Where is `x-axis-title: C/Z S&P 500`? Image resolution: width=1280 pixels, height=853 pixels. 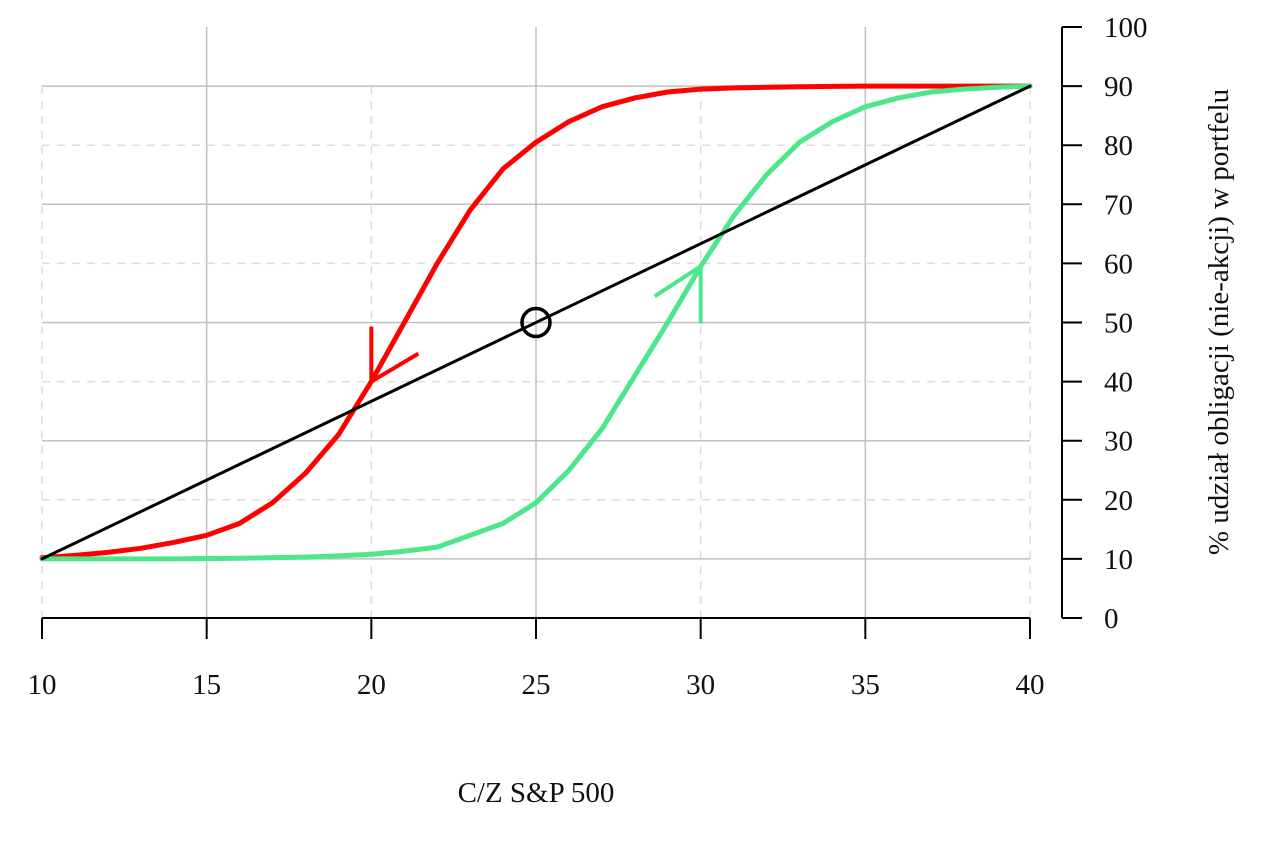 x-axis-title: C/Z S&P 500 is located at coordinates (536, 793).